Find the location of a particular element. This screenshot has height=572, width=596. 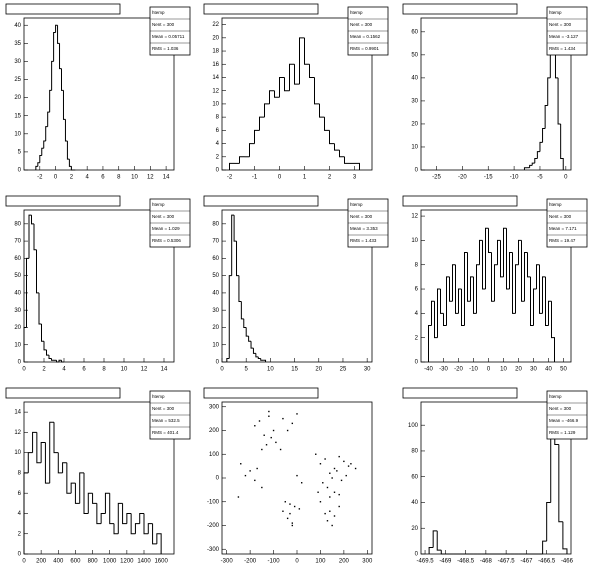

x-tick-label: 6 is located at coordinates (103, 178).